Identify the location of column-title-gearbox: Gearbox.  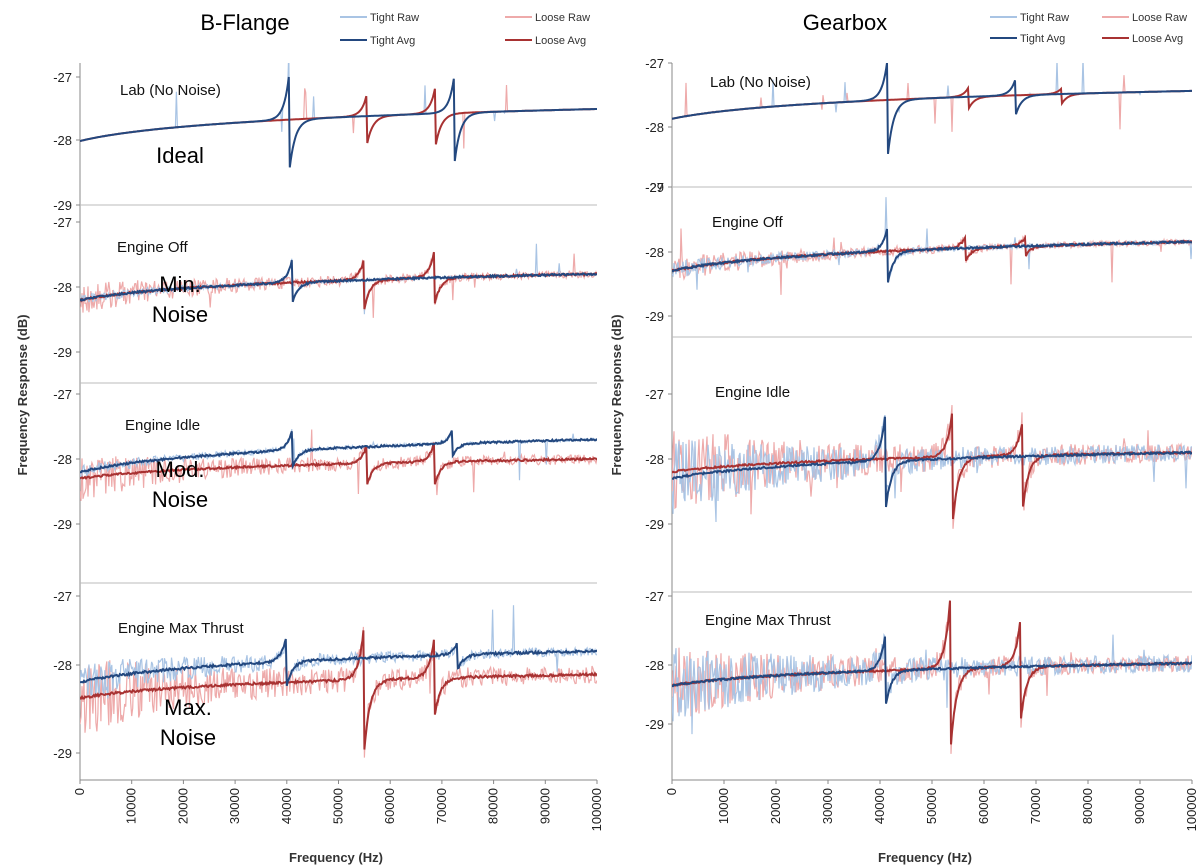
(845, 22).